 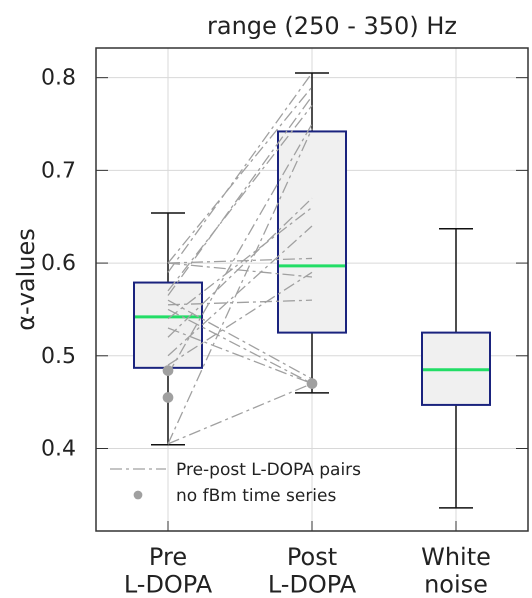 What do you see at coordinates (456, 570) in the screenshot?
I see `x-tick-label: White noise` at bounding box center [456, 570].